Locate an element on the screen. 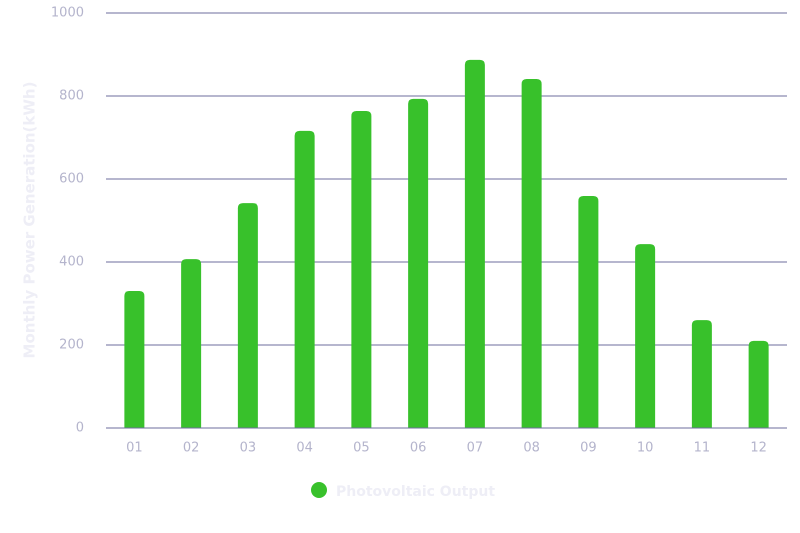  x-tick-label: 10 is located at coordinates (645, 448).